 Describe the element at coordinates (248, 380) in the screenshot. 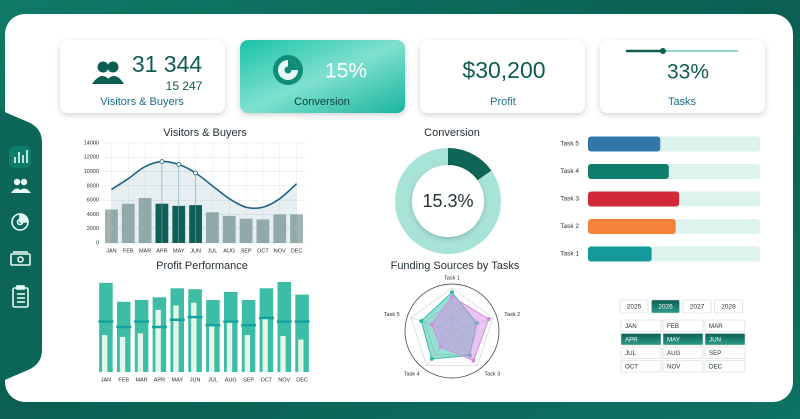

I see `x-tick-label: SEP` at that location.